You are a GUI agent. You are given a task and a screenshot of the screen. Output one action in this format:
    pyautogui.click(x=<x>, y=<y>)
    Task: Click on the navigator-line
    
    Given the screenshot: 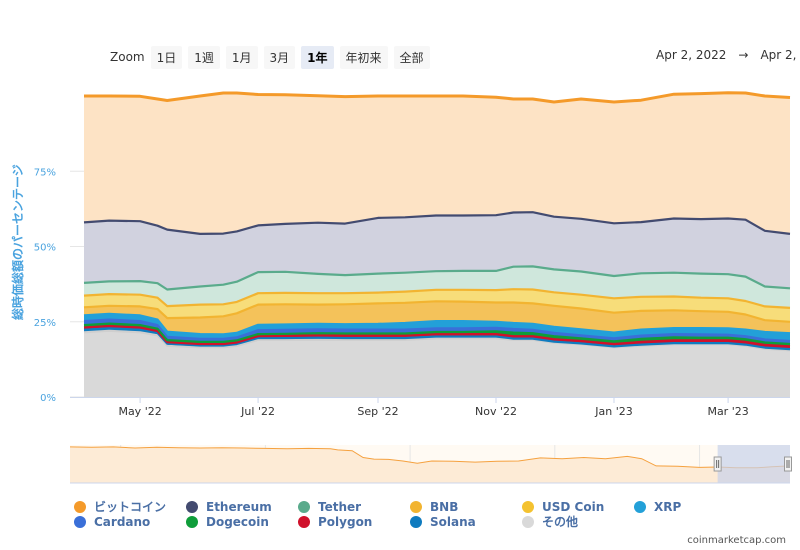 What is the action you would take?
    pyautogui.click(x=430, y=457)
    